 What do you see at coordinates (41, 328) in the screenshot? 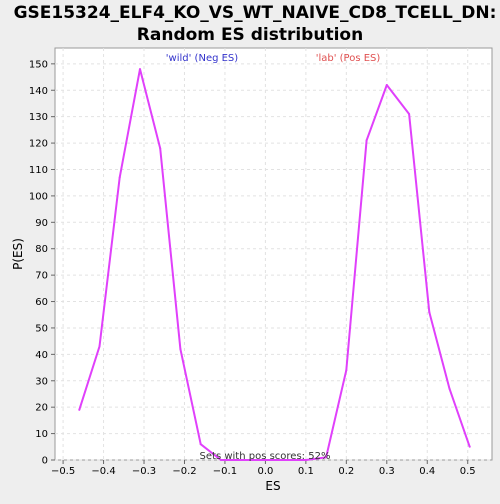
I see `y-tick-label: 50` at bounding box center [41, 328].